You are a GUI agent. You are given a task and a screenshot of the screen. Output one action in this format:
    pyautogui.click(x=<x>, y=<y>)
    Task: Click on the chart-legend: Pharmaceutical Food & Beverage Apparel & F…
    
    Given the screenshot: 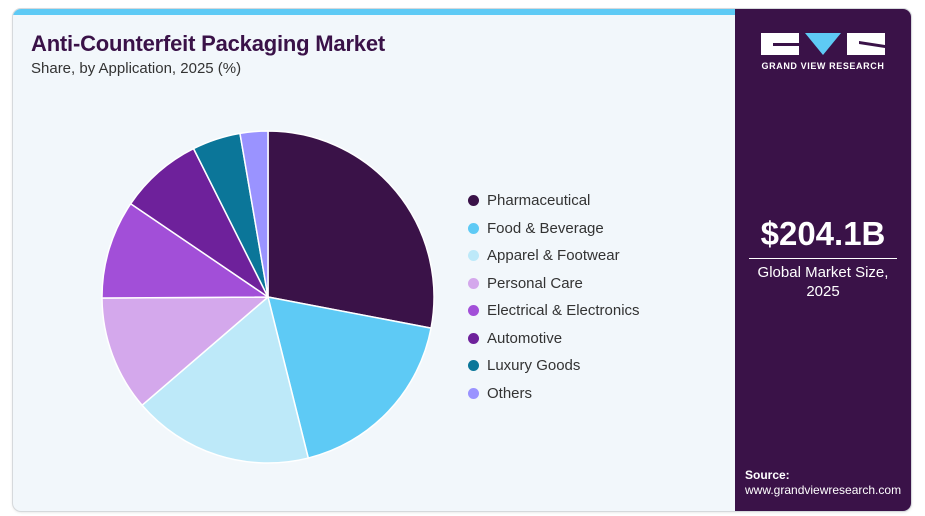 What is the action you would take?
    pyautogui.click(x=554, y=297)
    